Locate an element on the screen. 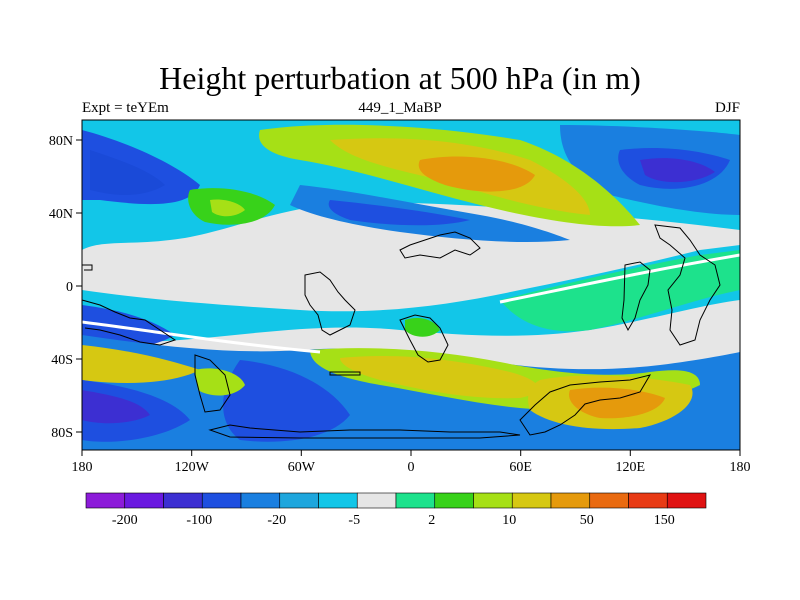 This screenshot has width=800, height=600. y-tick-label: 40S is located at coordinates (62, 360).